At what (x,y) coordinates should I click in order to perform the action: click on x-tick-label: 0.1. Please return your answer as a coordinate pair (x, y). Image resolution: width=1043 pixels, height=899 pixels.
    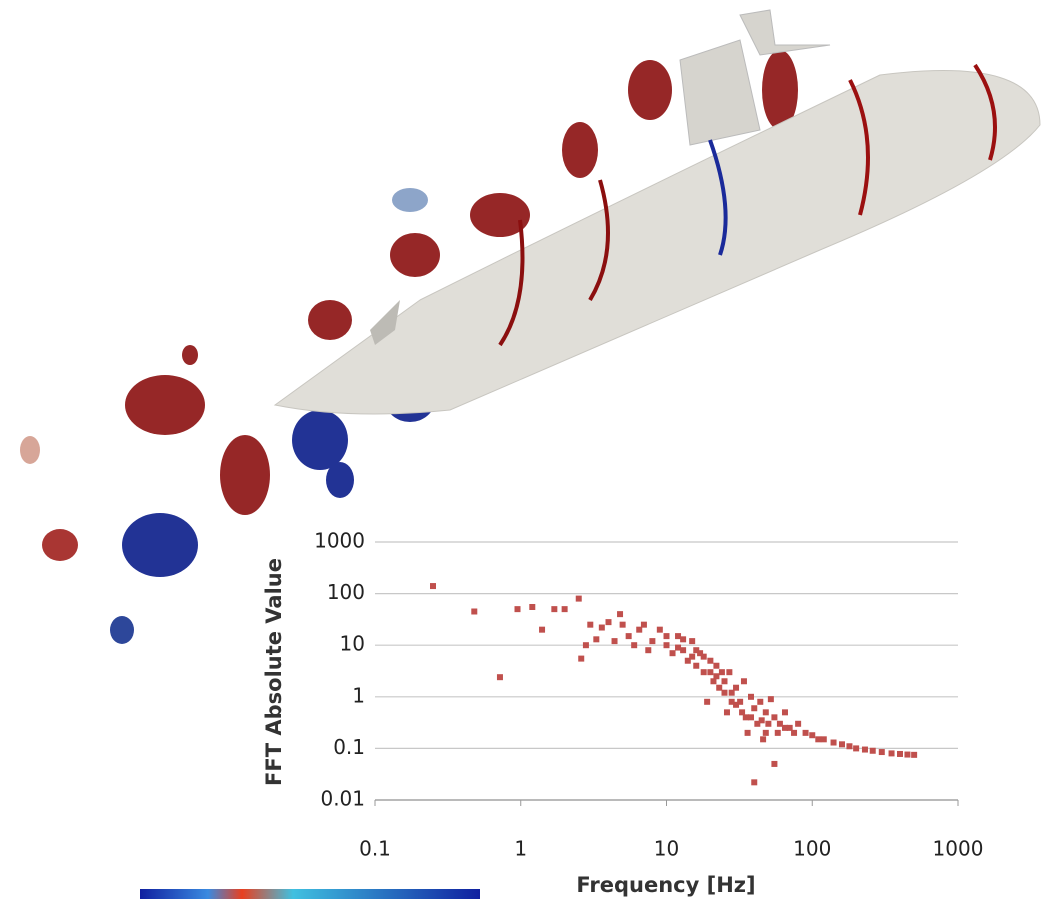
    Looking at the image, I should click on (375, 849).